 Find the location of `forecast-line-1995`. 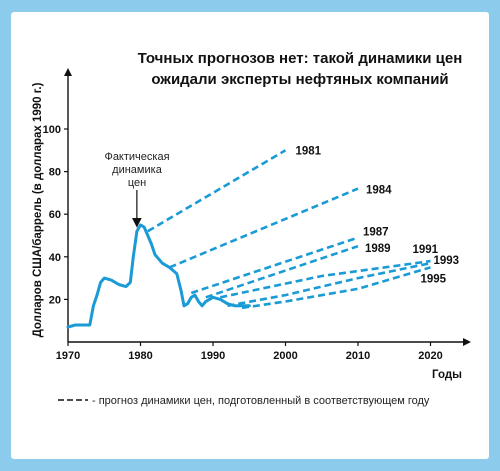

forecast-line-1995 is located at coordinates (336, 288).